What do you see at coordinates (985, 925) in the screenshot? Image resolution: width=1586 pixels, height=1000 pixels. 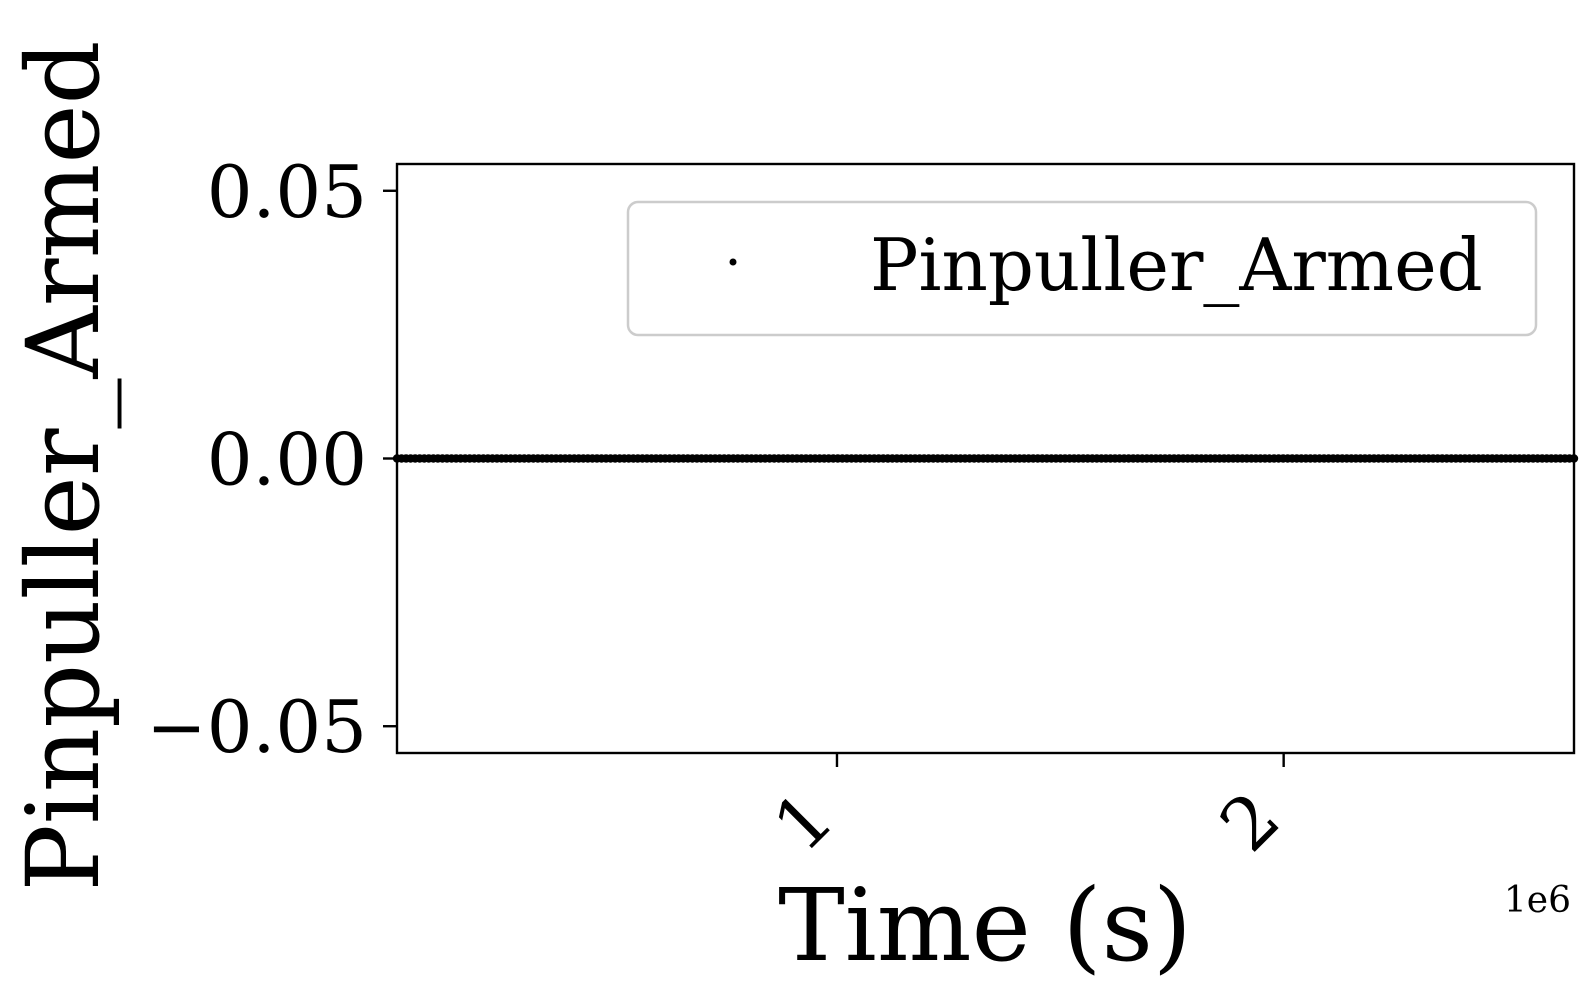 I see `x-axis-title: Time (s)` at bounding box center [985, 925].